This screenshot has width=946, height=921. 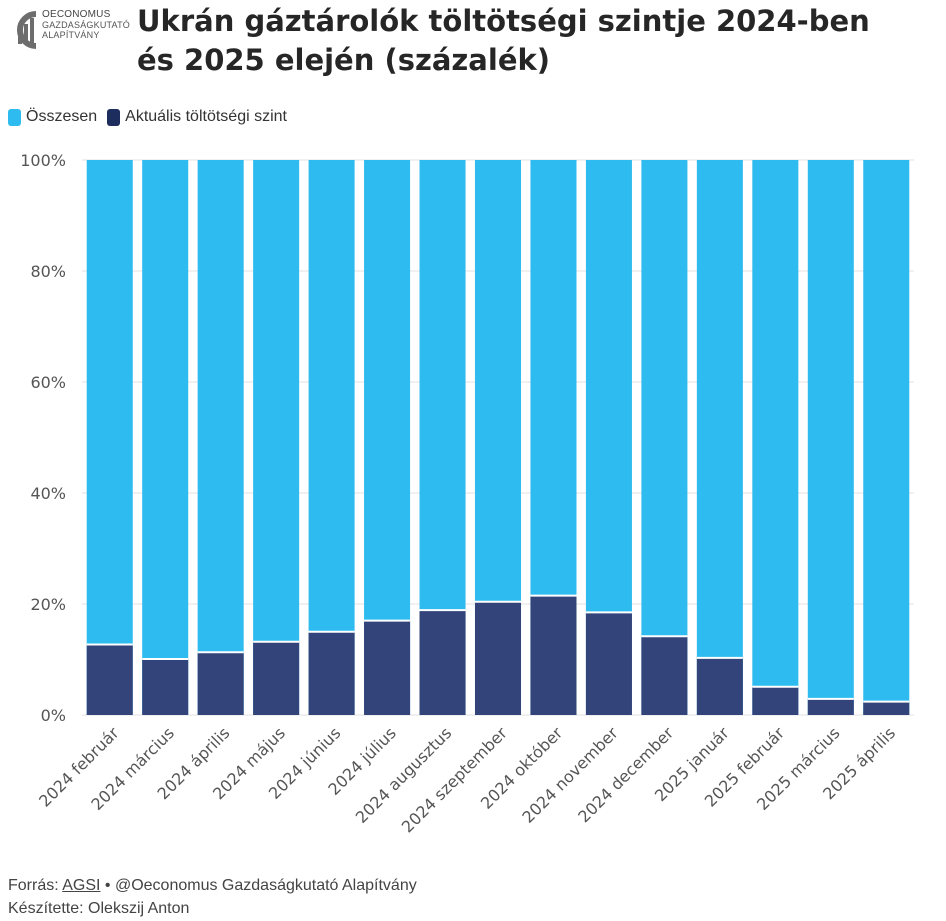 What do you see at coordinates (53, 715) in the screenshot?
I see `y-tick-label: 0%` at bounding box center [53, 715].